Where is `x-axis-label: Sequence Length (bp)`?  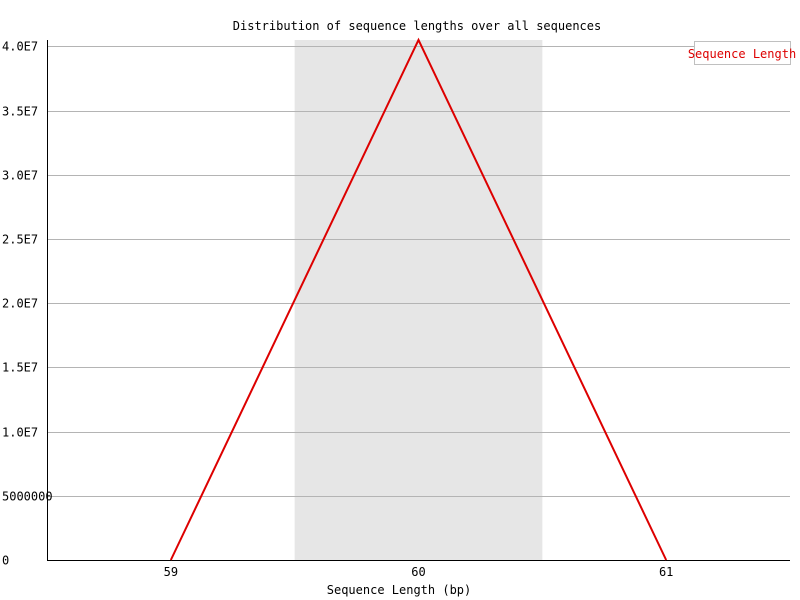 x-axis-label: Sequence Length (bp) is located at coordinates (399, 590).